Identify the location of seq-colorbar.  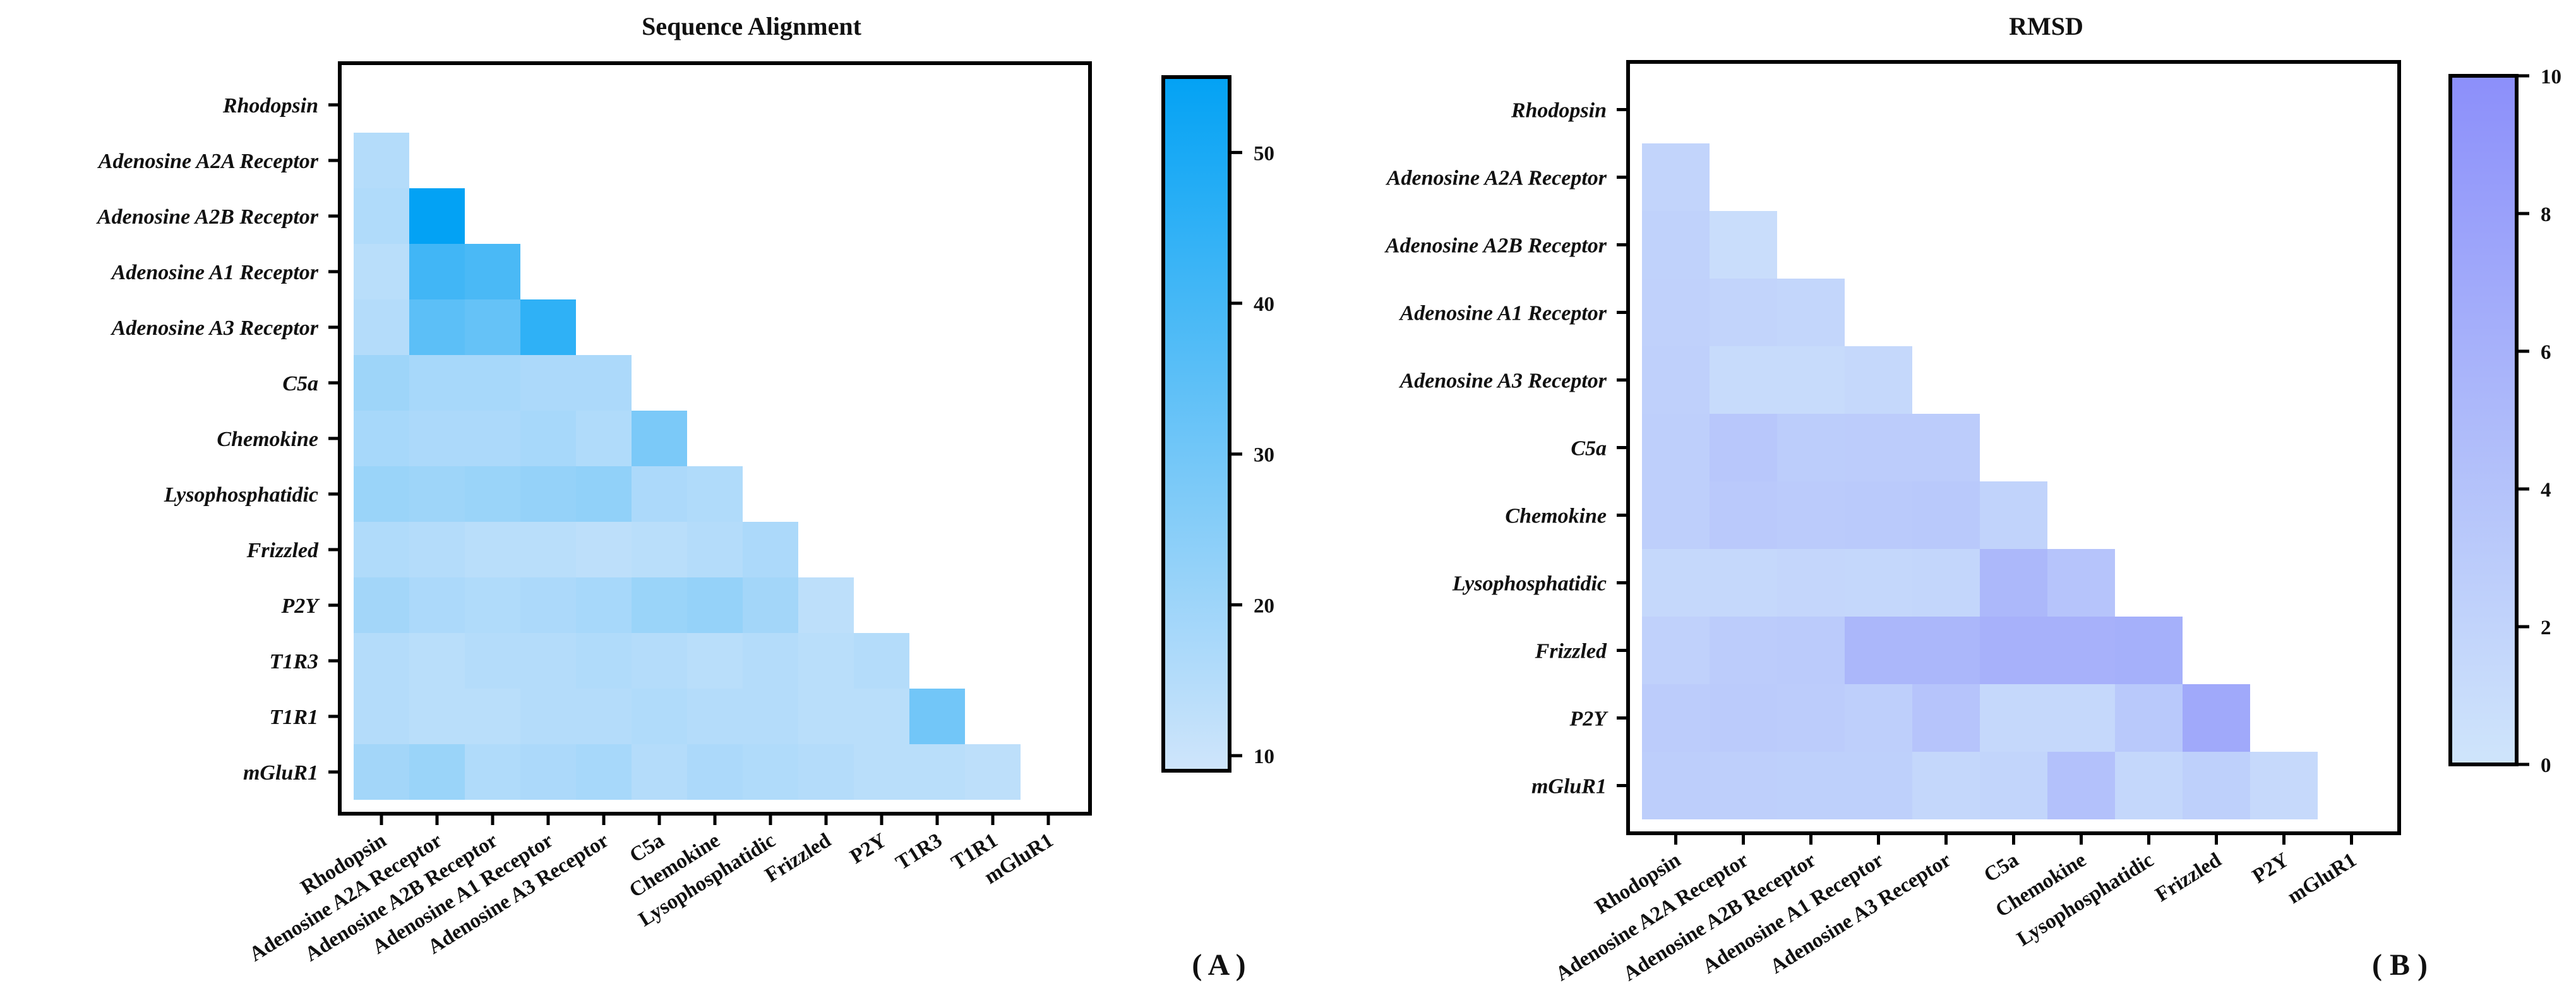
(1196, 424).